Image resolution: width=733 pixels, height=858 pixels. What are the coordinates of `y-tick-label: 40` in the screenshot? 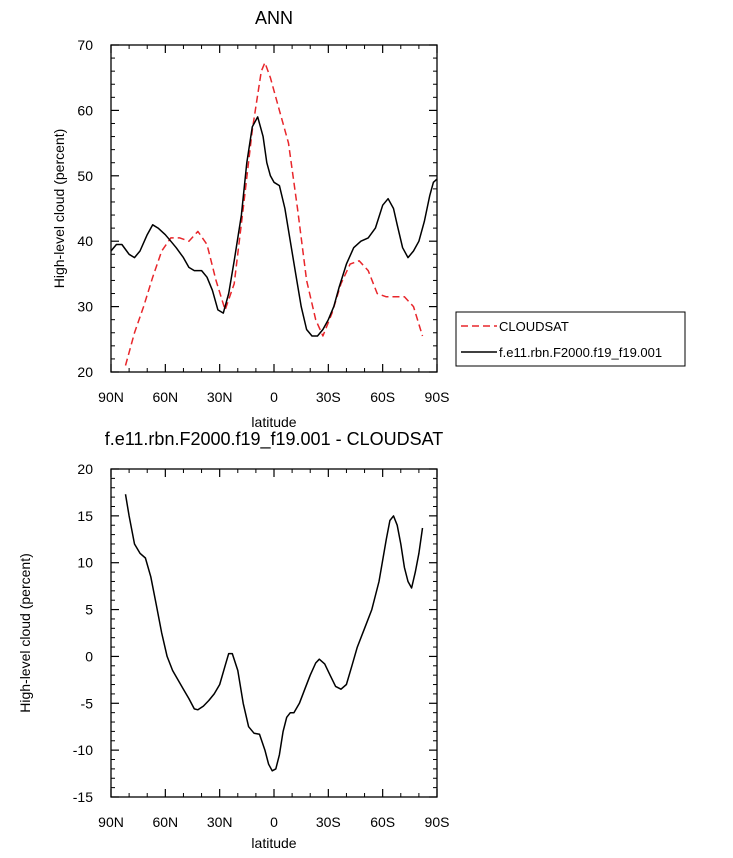 It's located at (85, 241).